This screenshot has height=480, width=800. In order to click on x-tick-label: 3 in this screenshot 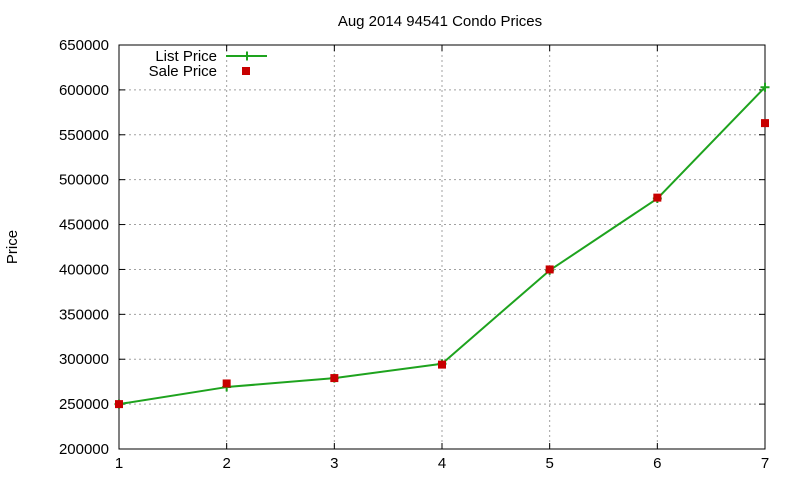, I will do `click(334, 463)`.